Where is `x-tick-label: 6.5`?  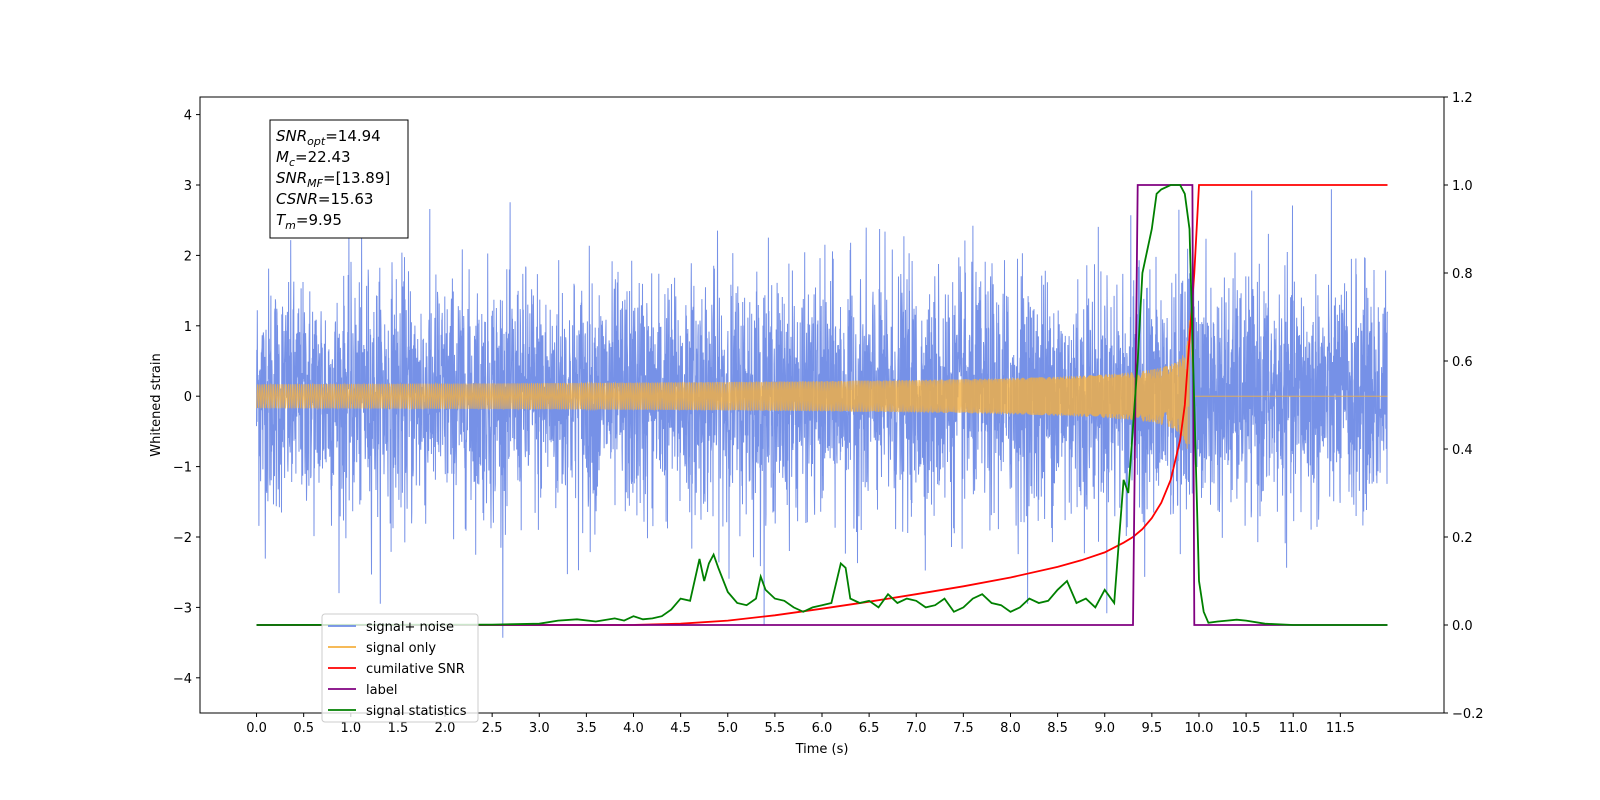
x-tick-label: 6.5 is located at coordinates (869, 728).